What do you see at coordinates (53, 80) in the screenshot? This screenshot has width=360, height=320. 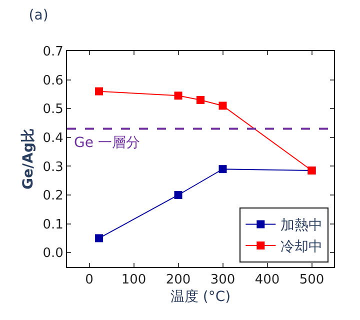 I see `y-tick-label: 0.6` at bounding box center [53, 80].